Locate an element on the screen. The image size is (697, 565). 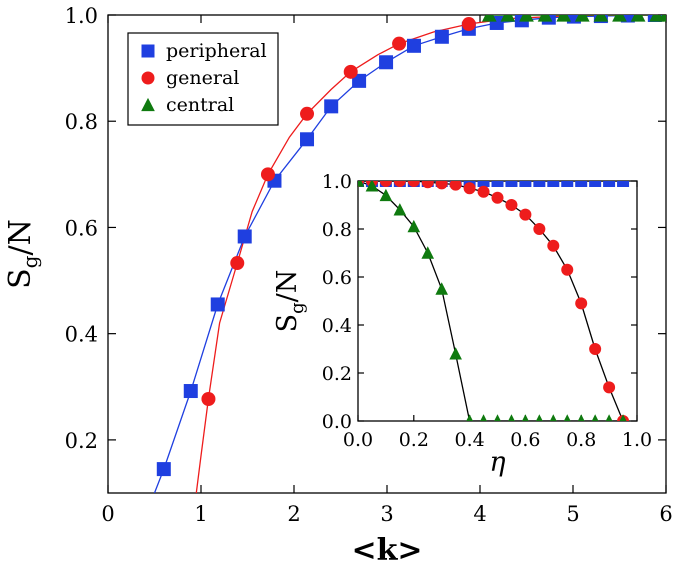
x-tick-label: 1 is located at coordinates (200, 514).